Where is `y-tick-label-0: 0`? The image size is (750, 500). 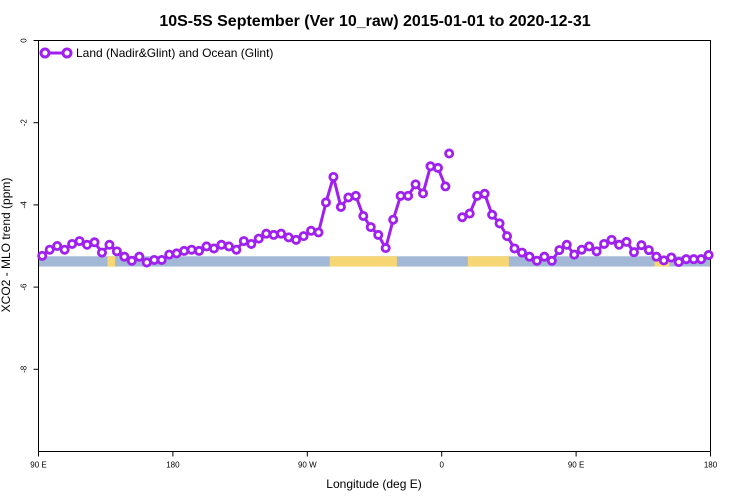 y-tick-label-0: 0 is located at coordinates (24, 40).